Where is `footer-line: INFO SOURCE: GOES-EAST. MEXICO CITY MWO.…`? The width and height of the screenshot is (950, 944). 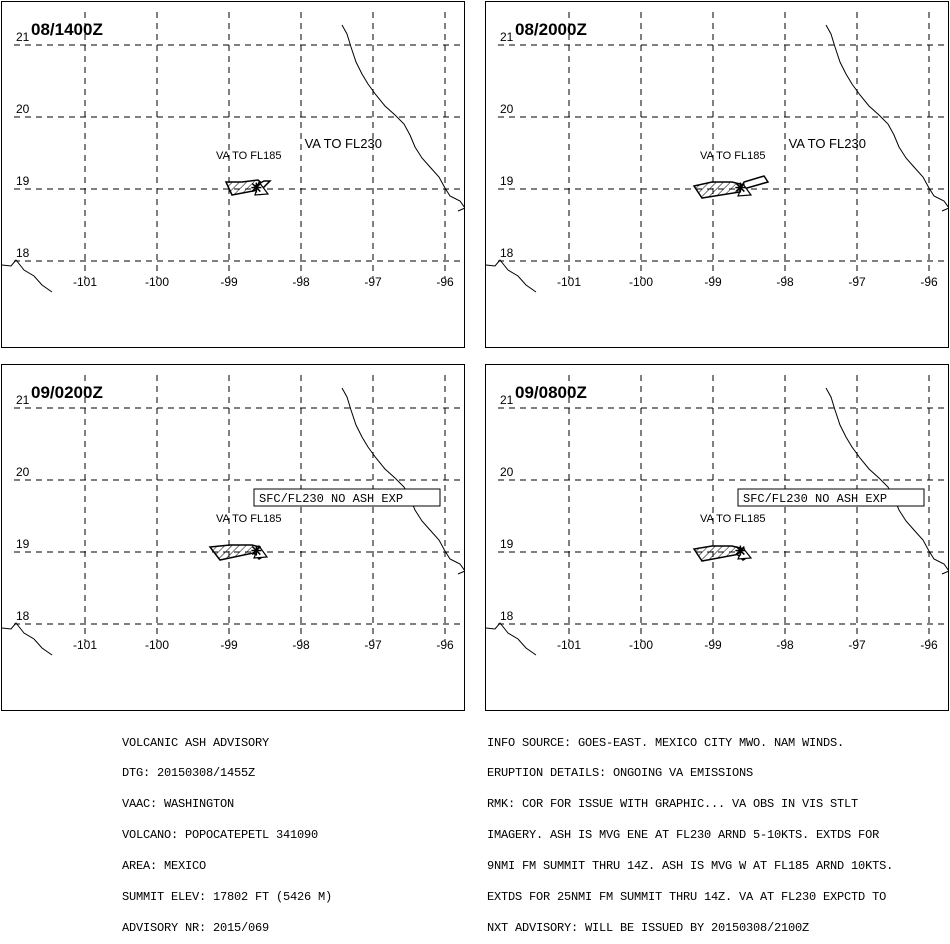
footer-line: INFO SOURCE: GOES-EAST. MEXICO CITY MWO.… is located at coordinates (666, 742).